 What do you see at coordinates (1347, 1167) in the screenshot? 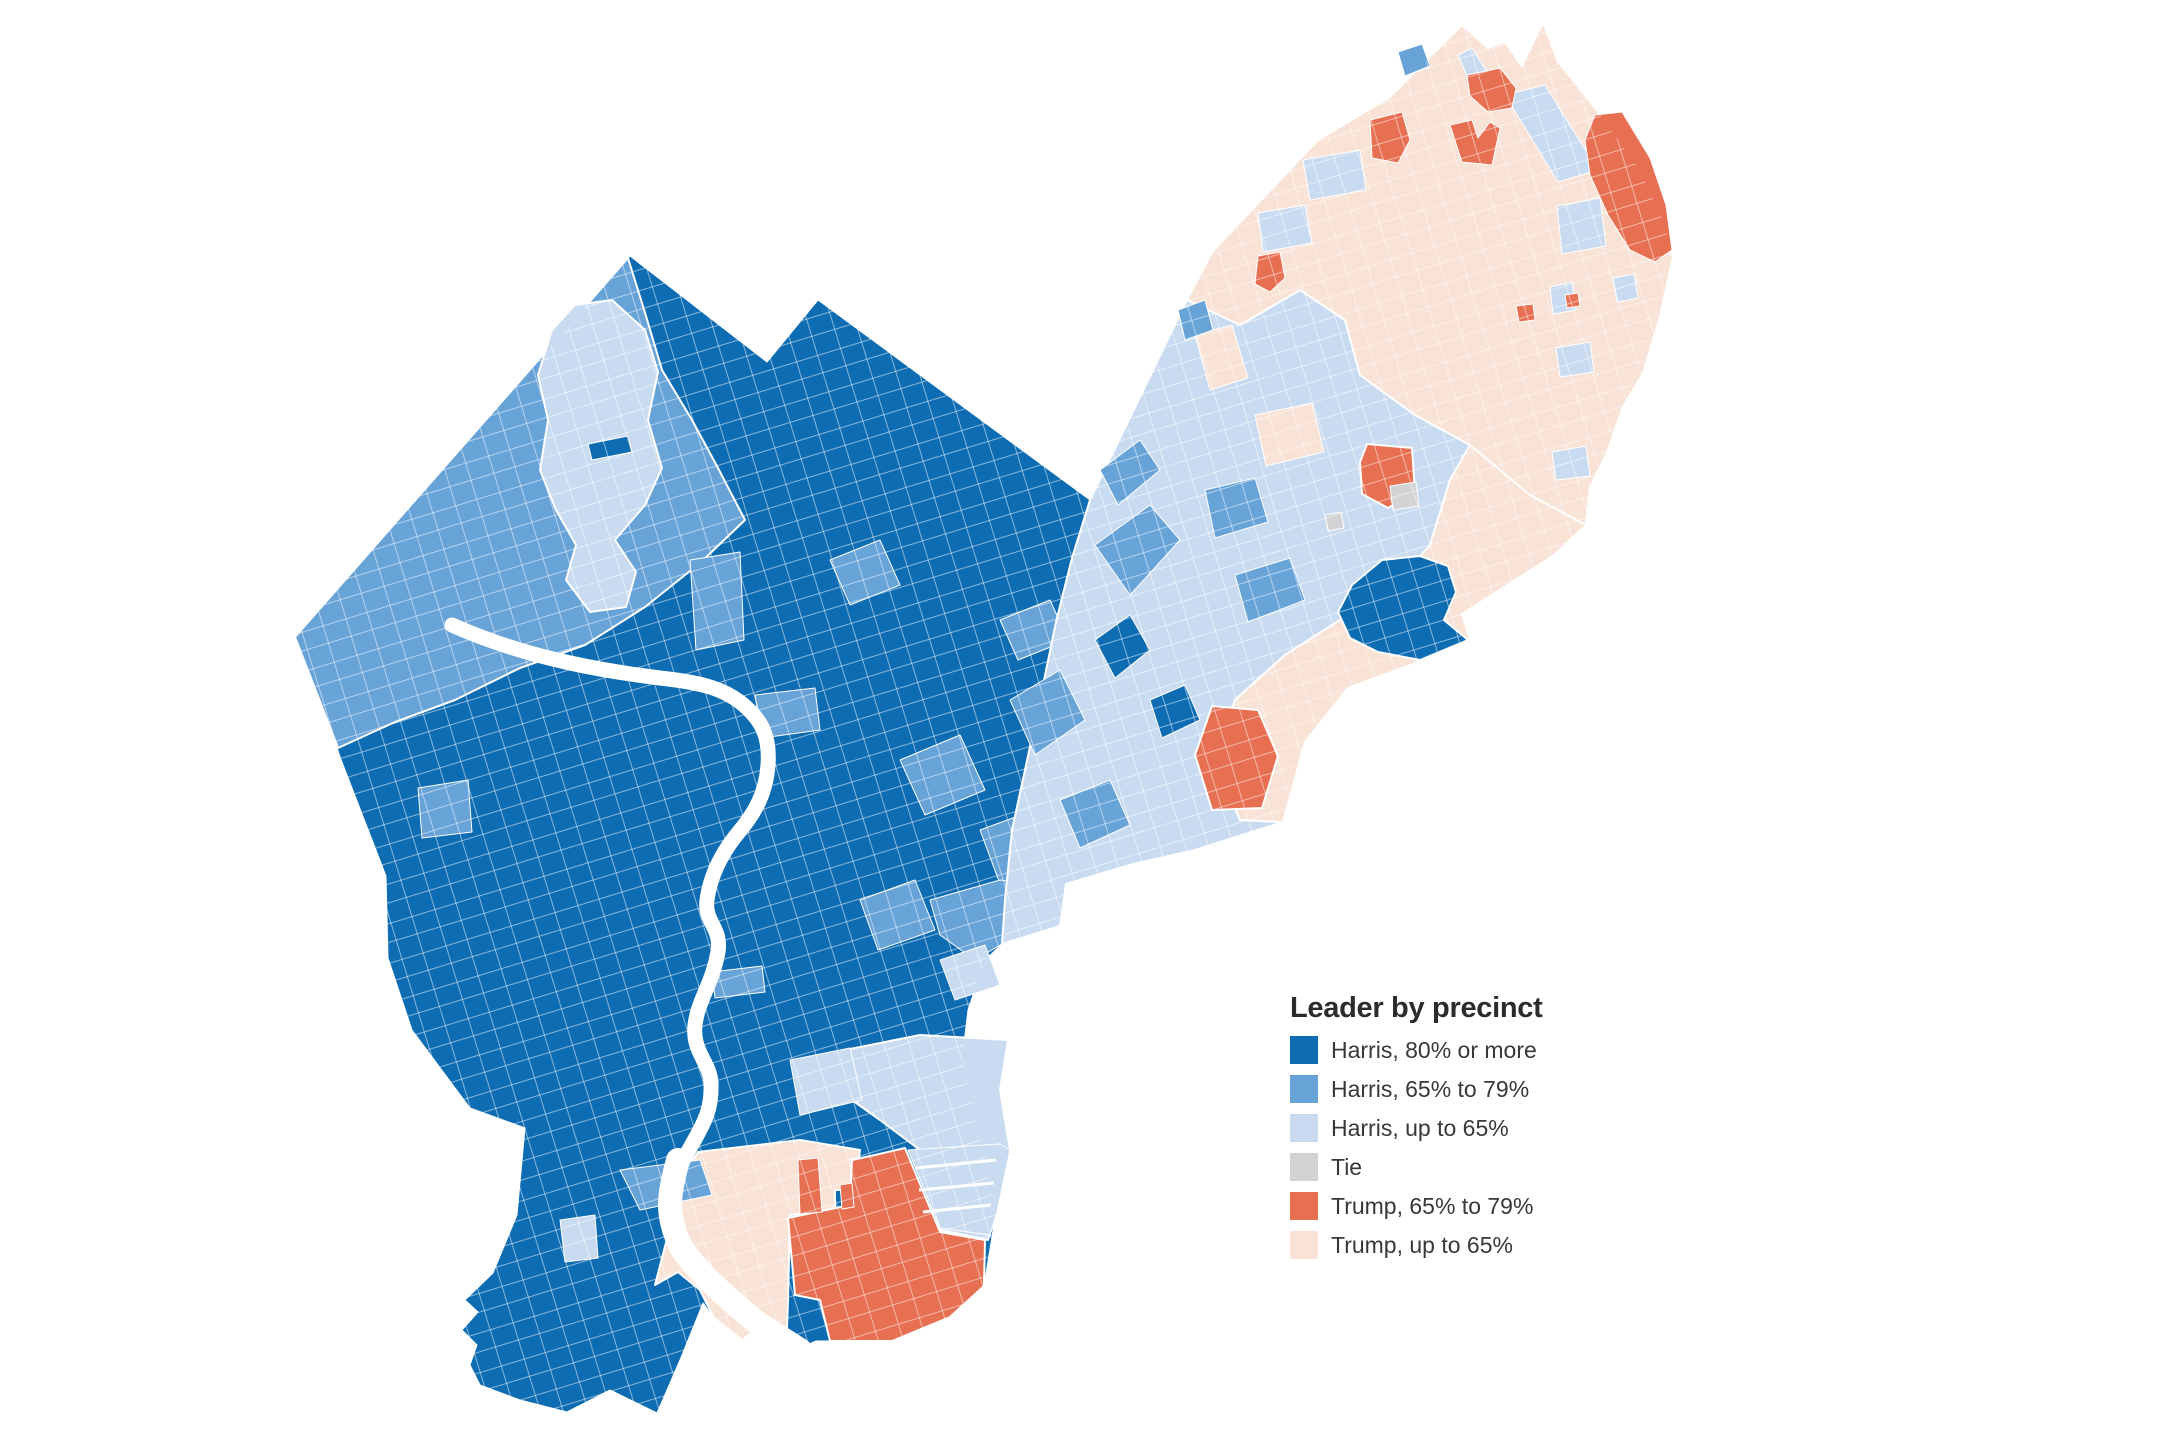
I see `legend-label: Tie` at bounding box center [1347, 1167].